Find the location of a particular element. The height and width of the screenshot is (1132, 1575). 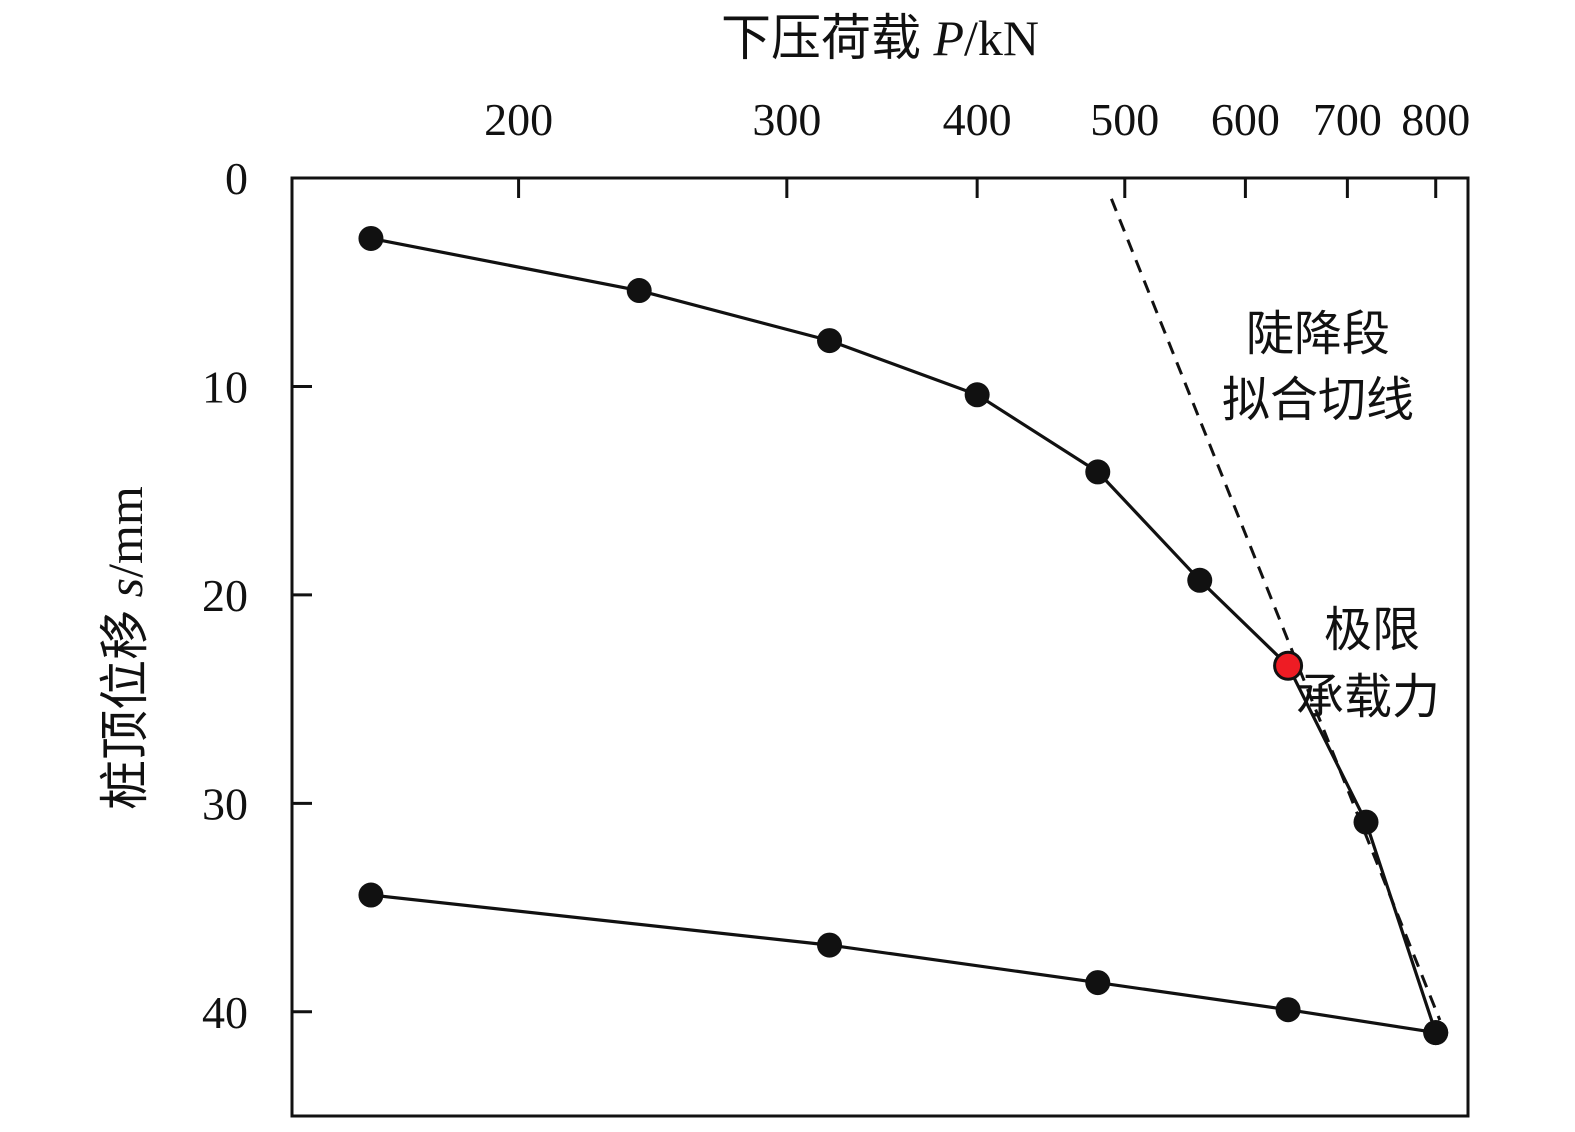

y-axis-title: 桩顶位移 s/mm is located at coordinates (125, 648).